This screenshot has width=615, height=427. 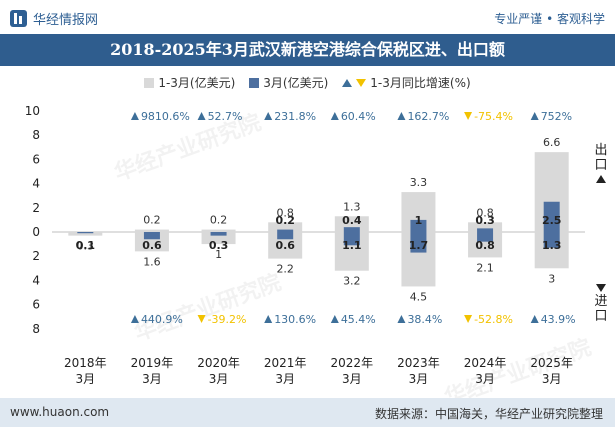 What do you see at coordinates (601, 179) in the screenshot?
I see `arrow-up-icon` at bounding box center [601, 179].